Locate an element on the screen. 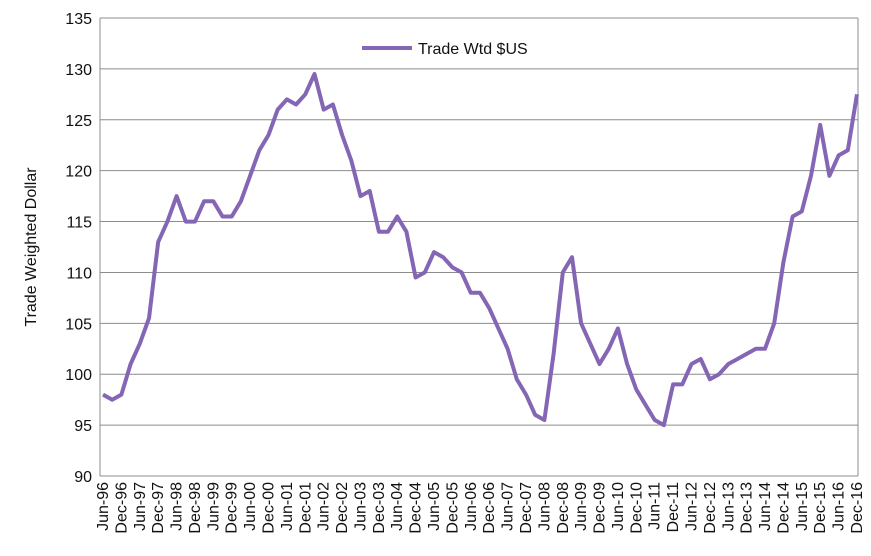 The height and width of the screenshot is (556, 871). y-tick-label: 135 is located at coordinates (78, 19).